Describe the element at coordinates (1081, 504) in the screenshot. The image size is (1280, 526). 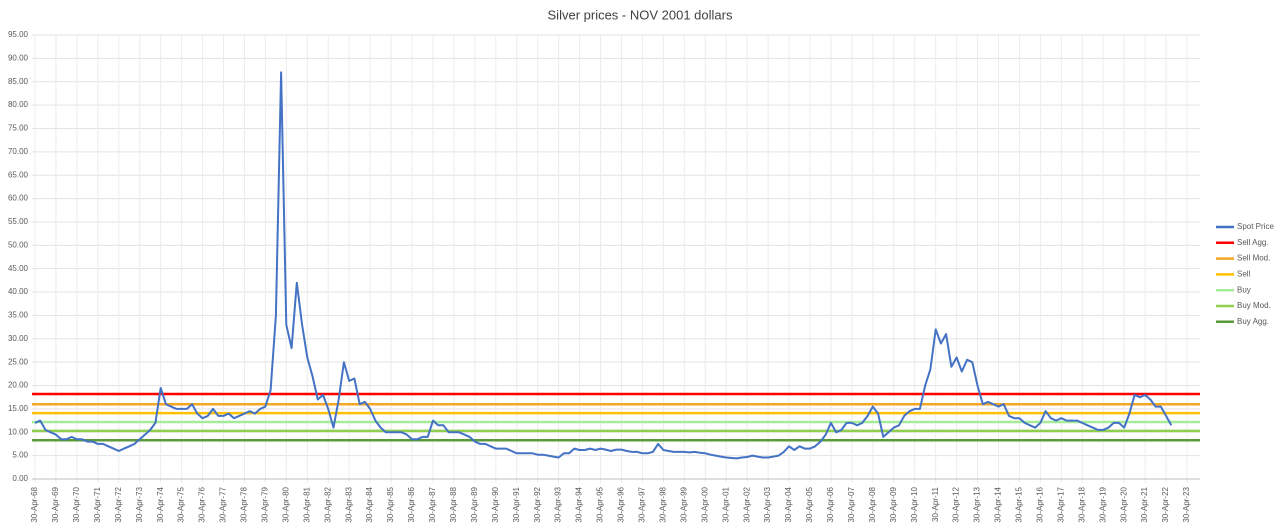
I see `x-tick-label: 30-Apr-18` at that location.